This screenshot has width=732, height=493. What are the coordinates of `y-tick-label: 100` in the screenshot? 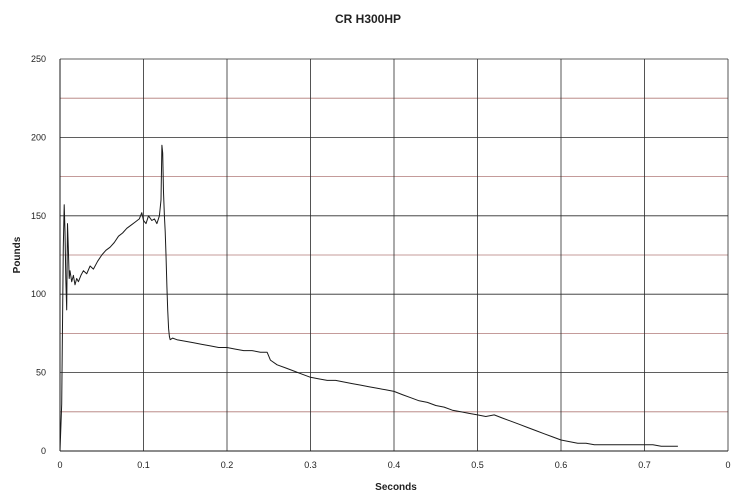 It's located at (38, 294).